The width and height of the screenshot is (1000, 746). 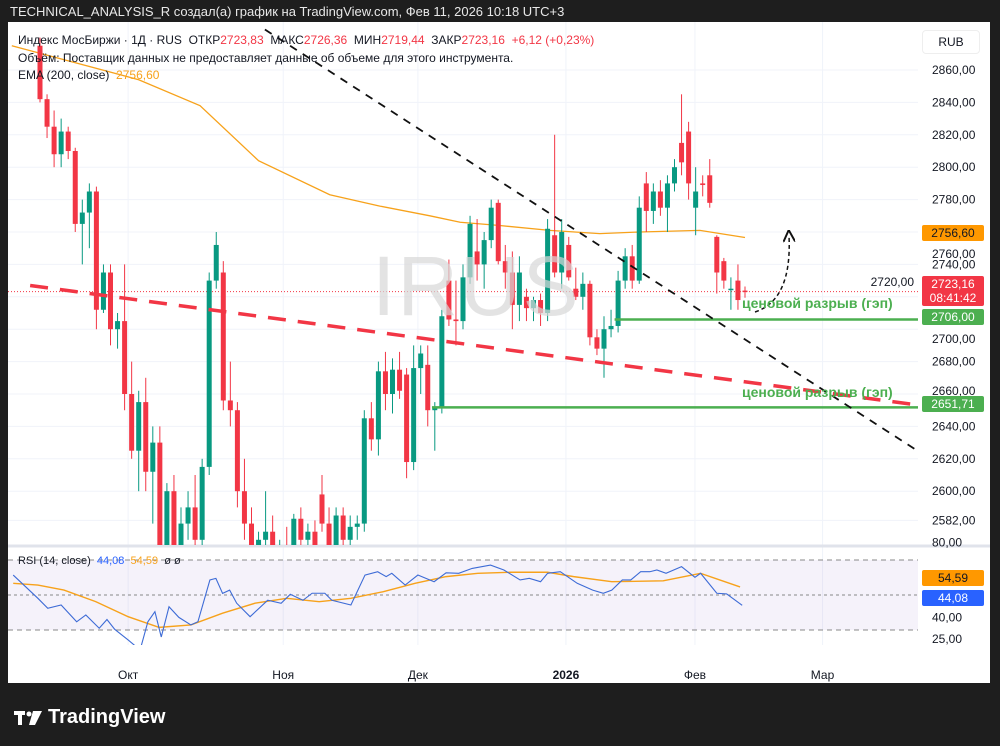 I want to click on ema-legend: EMA (200, close) 2756,60, so click(x=88, y=75).